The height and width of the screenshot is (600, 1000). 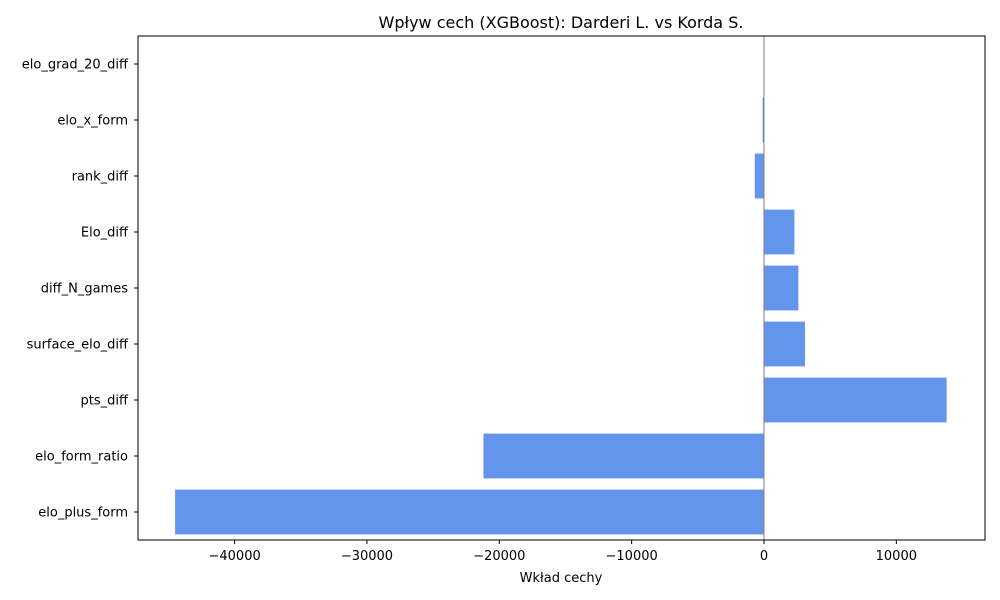 I want to click on y-tick-label: Elo_diff, so click(x=105, y=233).